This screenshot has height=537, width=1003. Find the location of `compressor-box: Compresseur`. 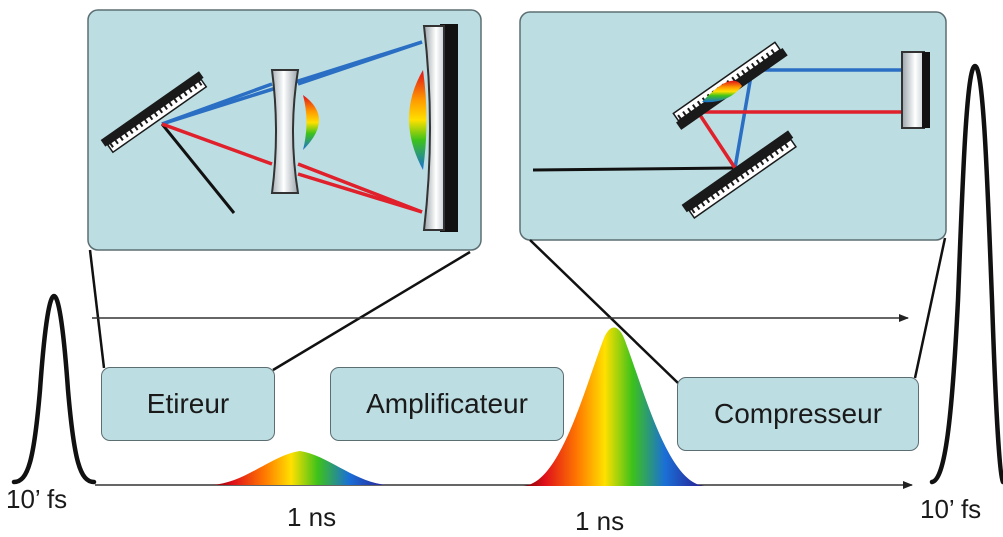

compressor-box: Compresseur is located at coordinates (798, 414).